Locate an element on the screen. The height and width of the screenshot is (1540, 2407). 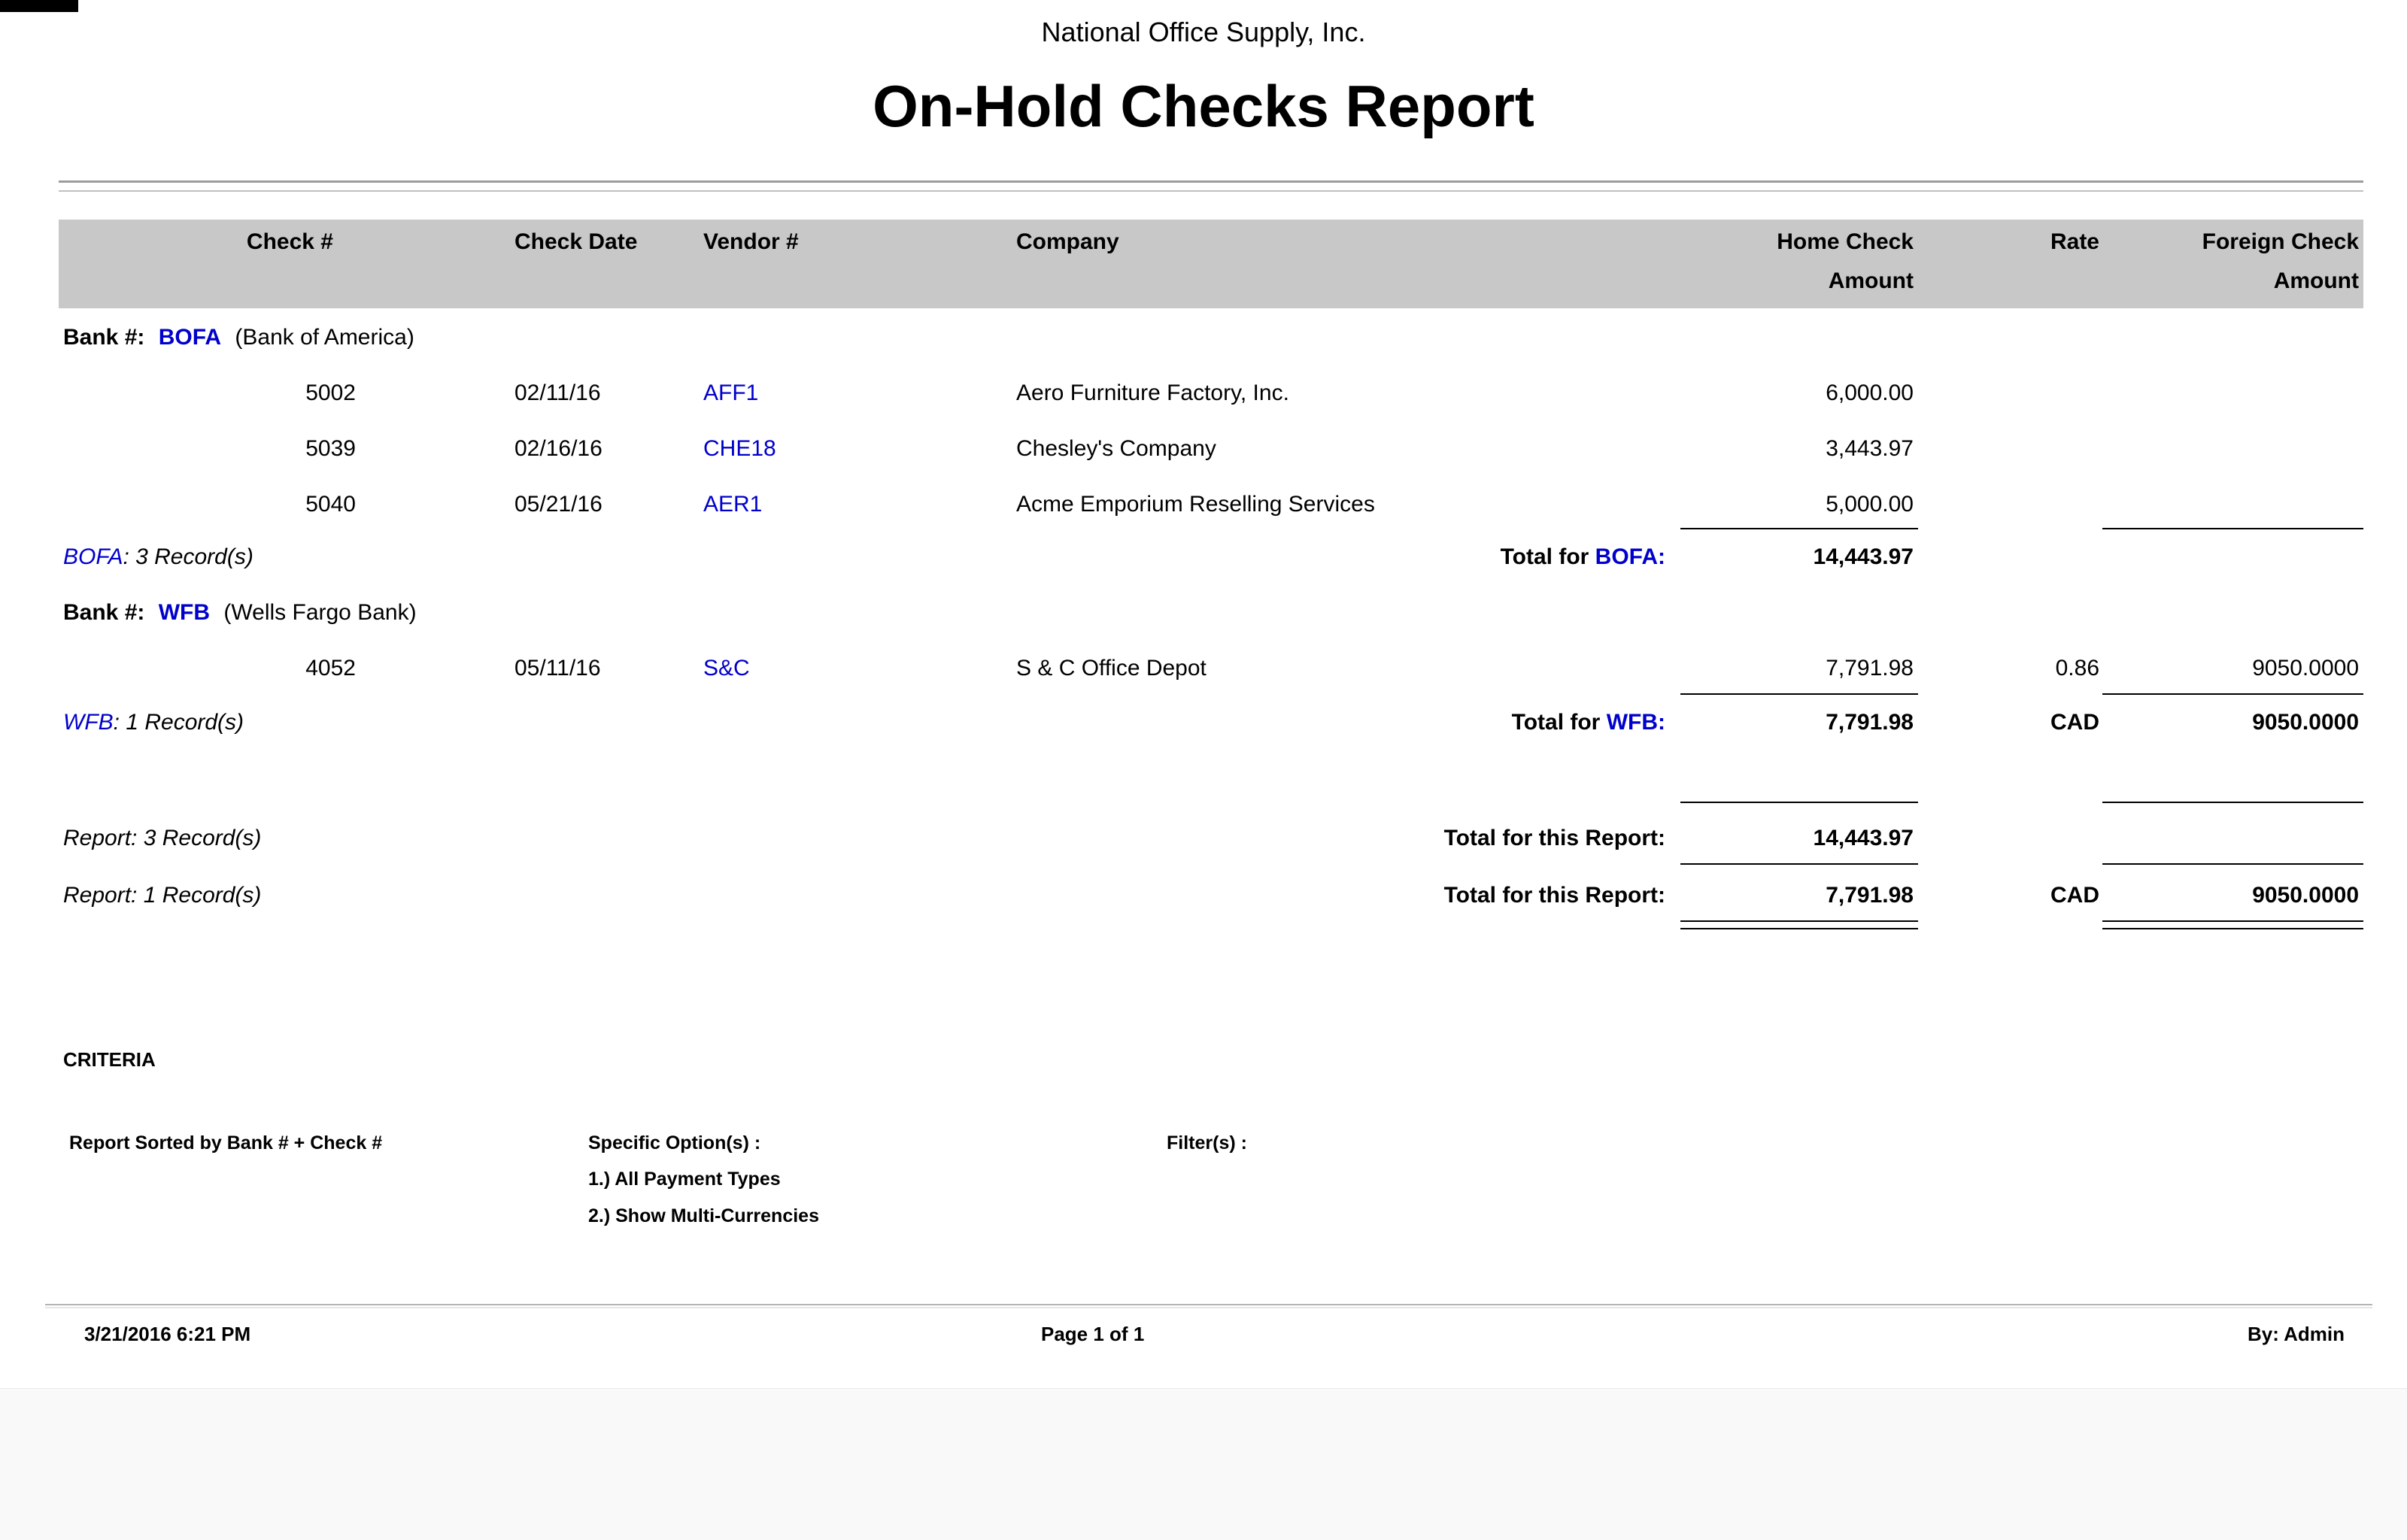
vendor-code-link: S&C is located at coordinates (726, 668).